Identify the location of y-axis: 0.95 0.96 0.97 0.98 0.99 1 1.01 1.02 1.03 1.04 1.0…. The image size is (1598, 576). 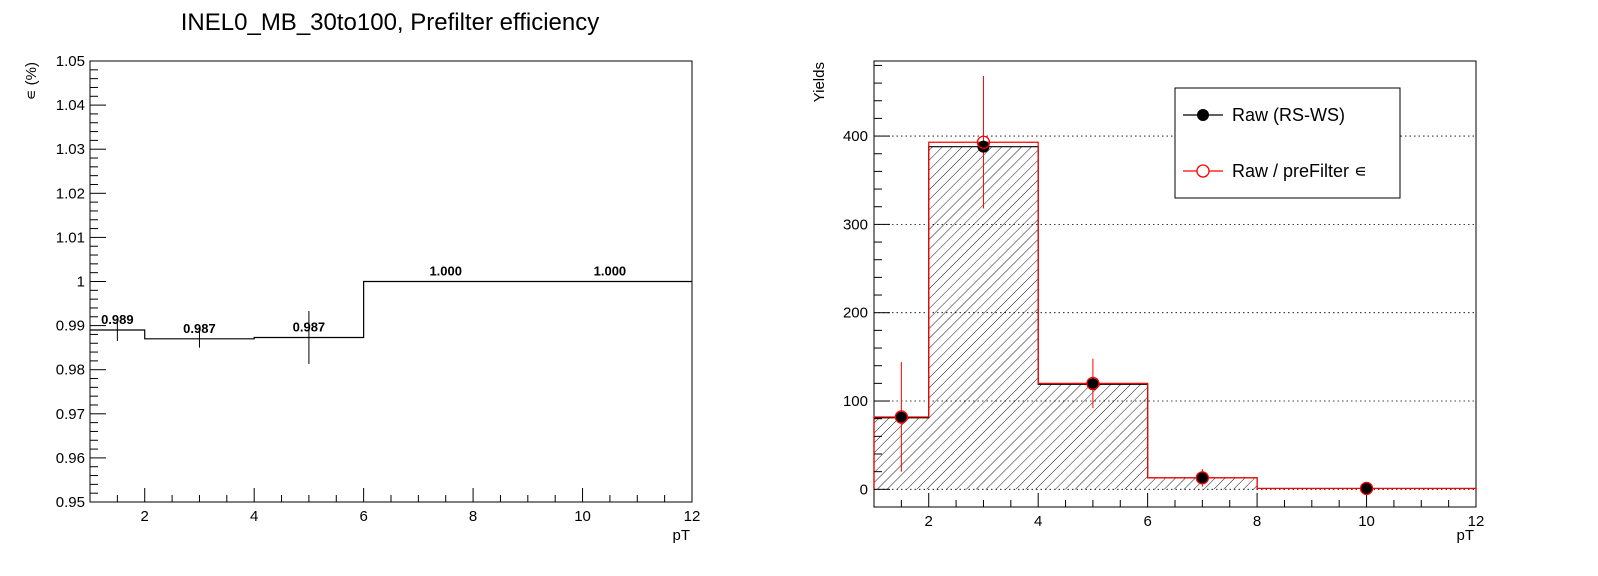
(81, 282).